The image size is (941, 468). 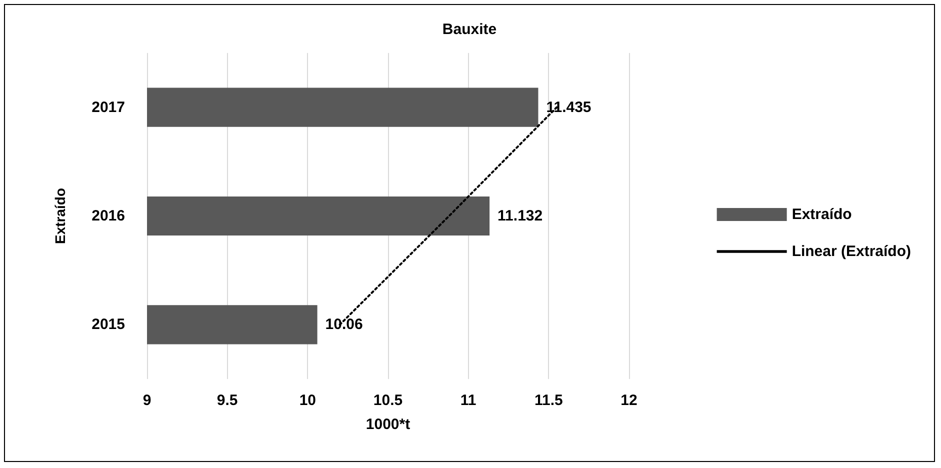 What do you see at coordinates (307, 400) in the screenshot?
I see `x-tick-label: 10` at bounding box center [307, 400].